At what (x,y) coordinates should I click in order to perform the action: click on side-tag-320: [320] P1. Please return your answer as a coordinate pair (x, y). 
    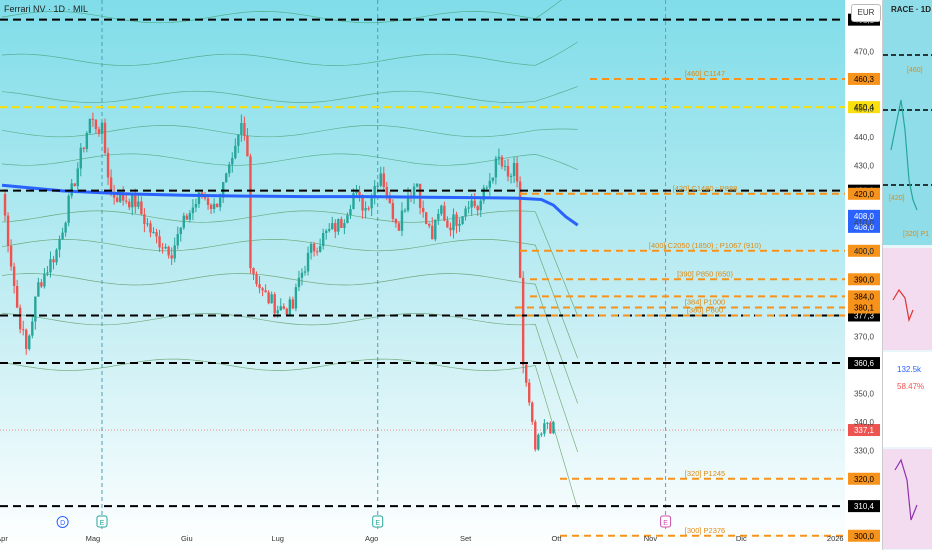
    Looking at the image, I should click on (916, 234).